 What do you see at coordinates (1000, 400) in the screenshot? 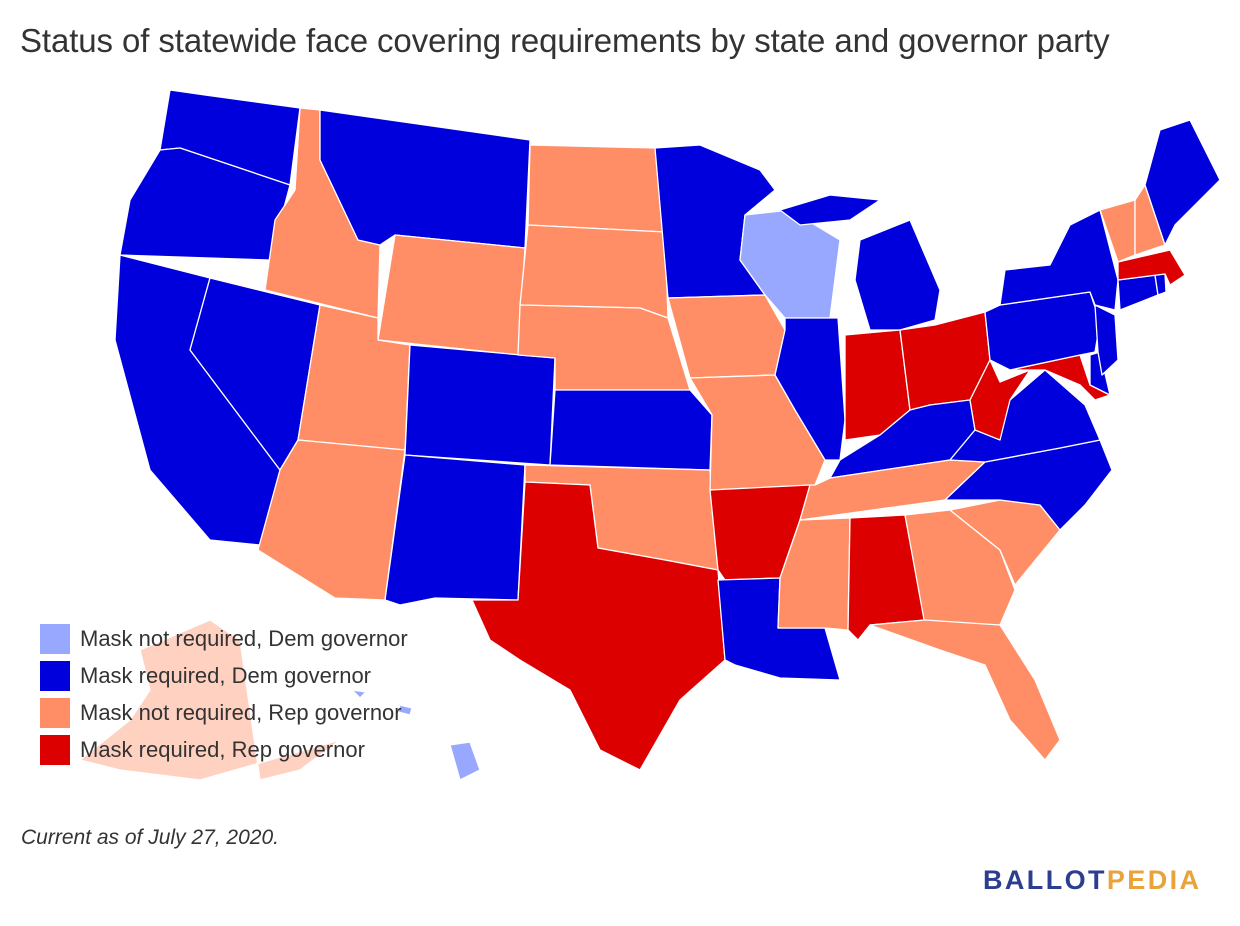
I see `state-west-virginia` at bounding box center [1000, 400].